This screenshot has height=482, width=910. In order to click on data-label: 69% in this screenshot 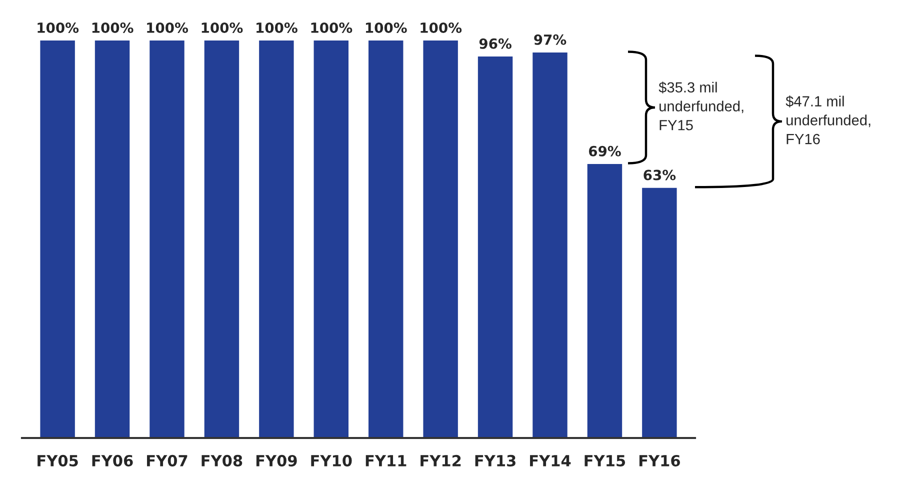, I will do `click(604, 151)`.